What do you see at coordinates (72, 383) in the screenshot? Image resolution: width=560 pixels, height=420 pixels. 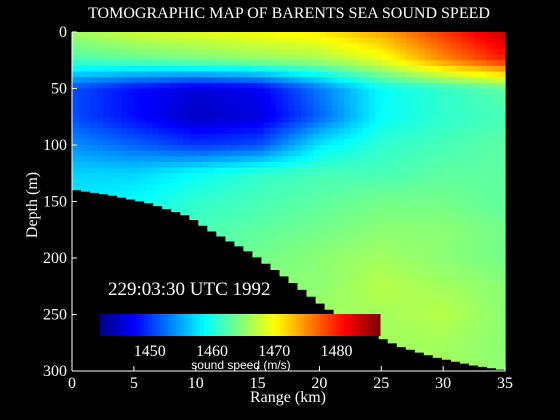 I see `x-tick-label: 0` at bounding box center [72, 383].